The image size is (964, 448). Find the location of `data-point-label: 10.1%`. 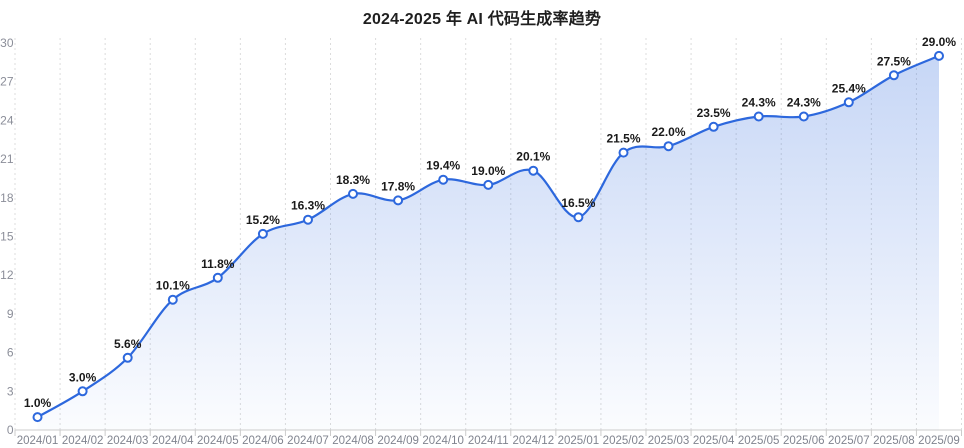

data-point-label: 10.1% is located at coordinates (173, 286).